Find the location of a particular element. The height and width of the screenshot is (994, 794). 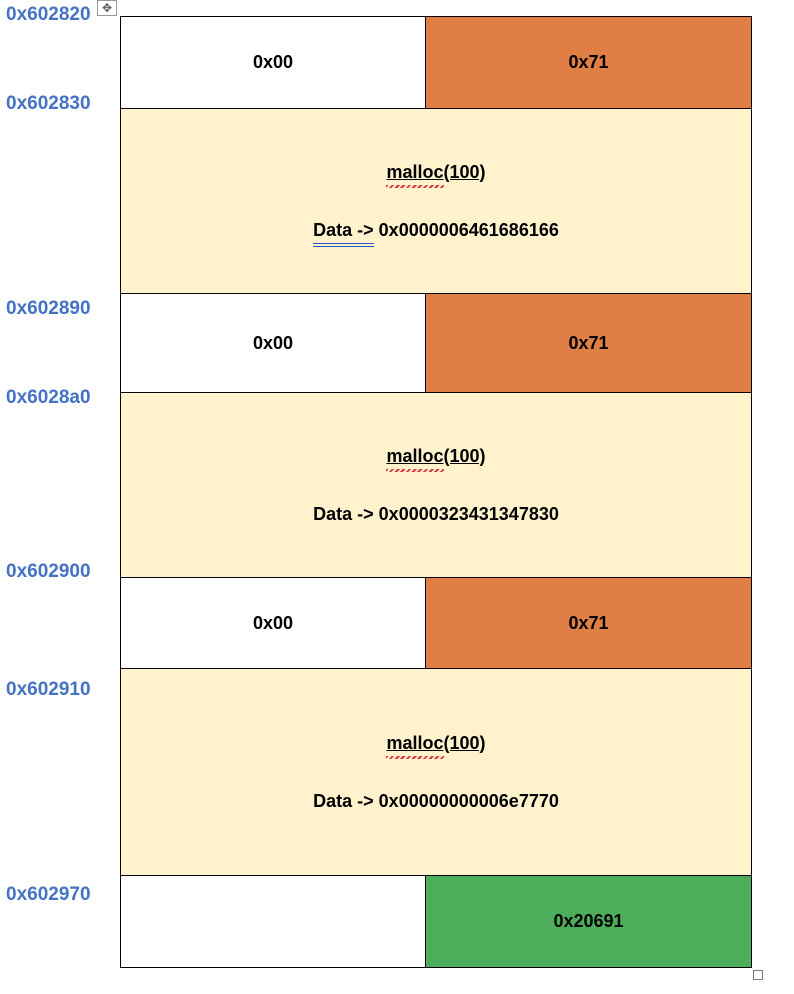

chunk-data-row: malloc(100) Data -> 0x0000323431347830 is located at coordinates (436, 485).